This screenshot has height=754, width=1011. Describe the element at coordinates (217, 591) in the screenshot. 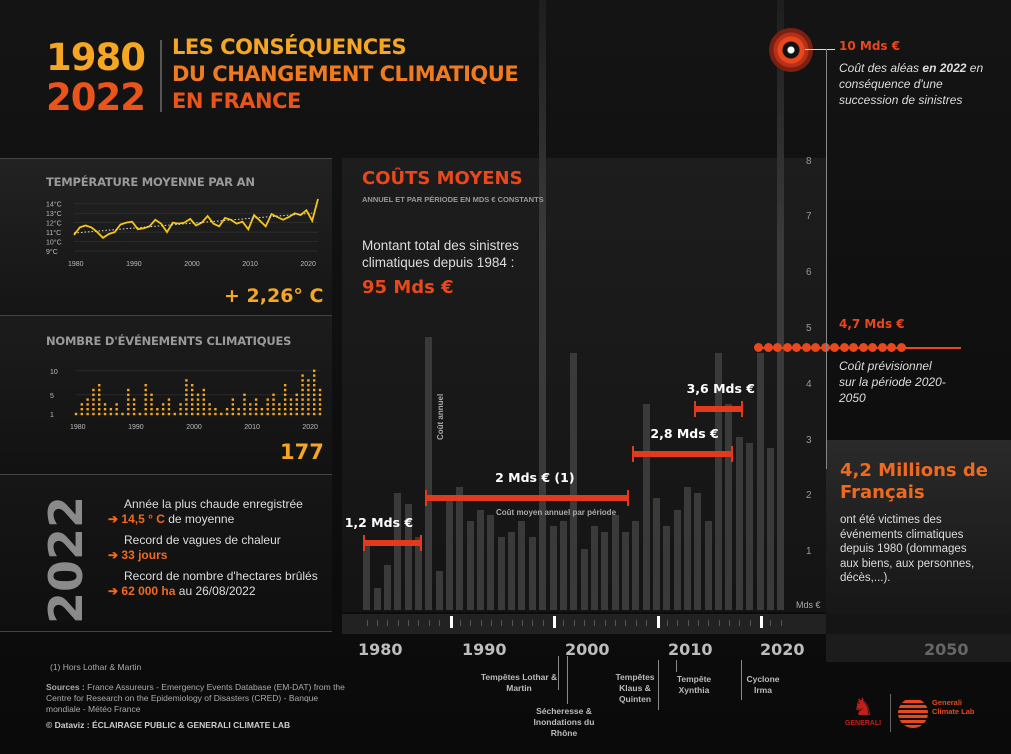

I see `record-suffix: au 26/08/2022` at that location.